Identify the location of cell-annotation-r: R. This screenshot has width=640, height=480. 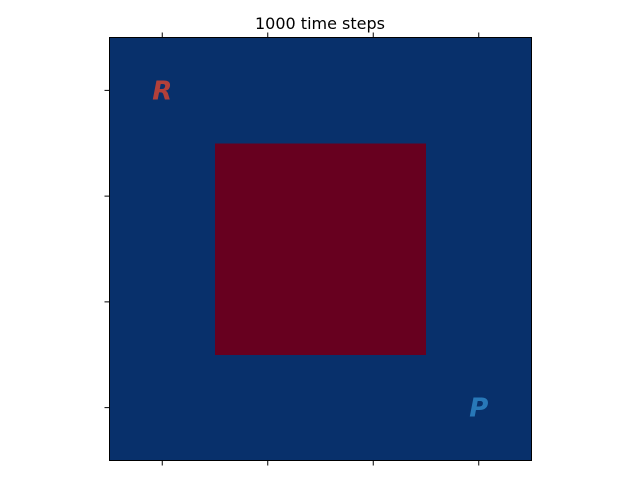
(162, 91).